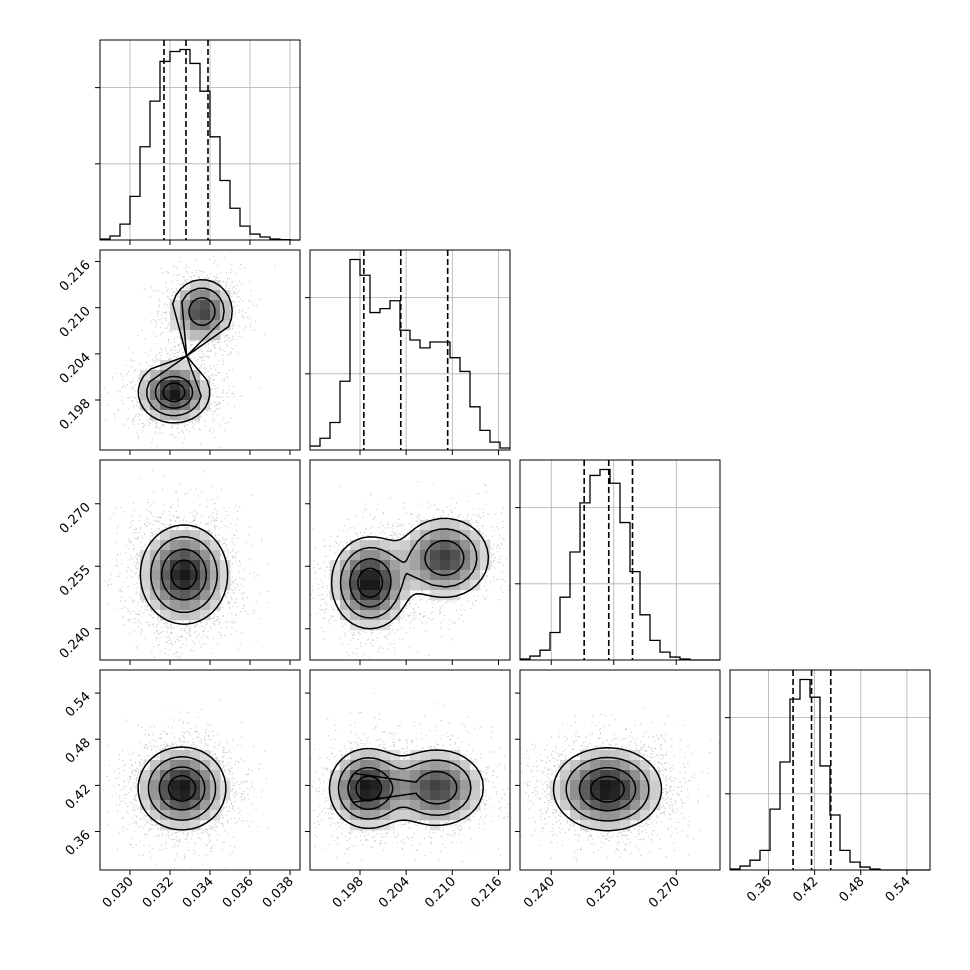 The width and height of the screenshot is (970, 970). Describe the element at coordinates (410, 353) in the screenshot. I see `histogram-step-line` at that location.